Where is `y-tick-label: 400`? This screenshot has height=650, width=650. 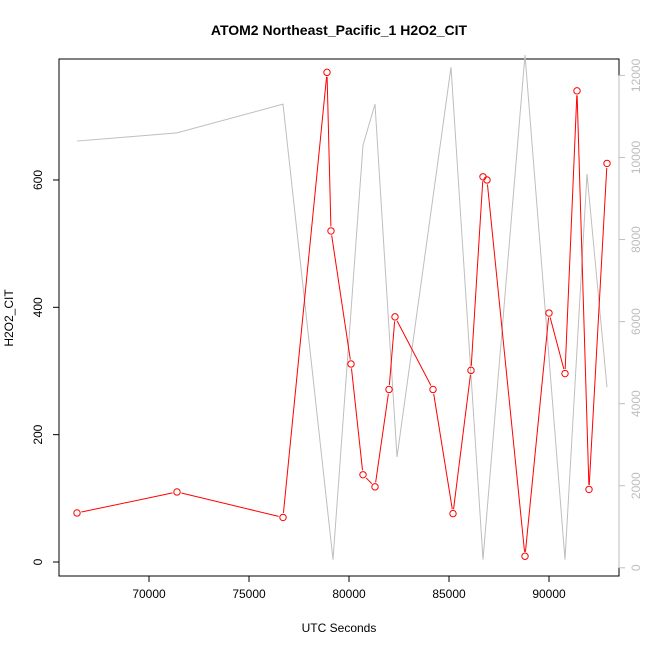 y-tick-label: 400 is located at coordinates (38, 307).